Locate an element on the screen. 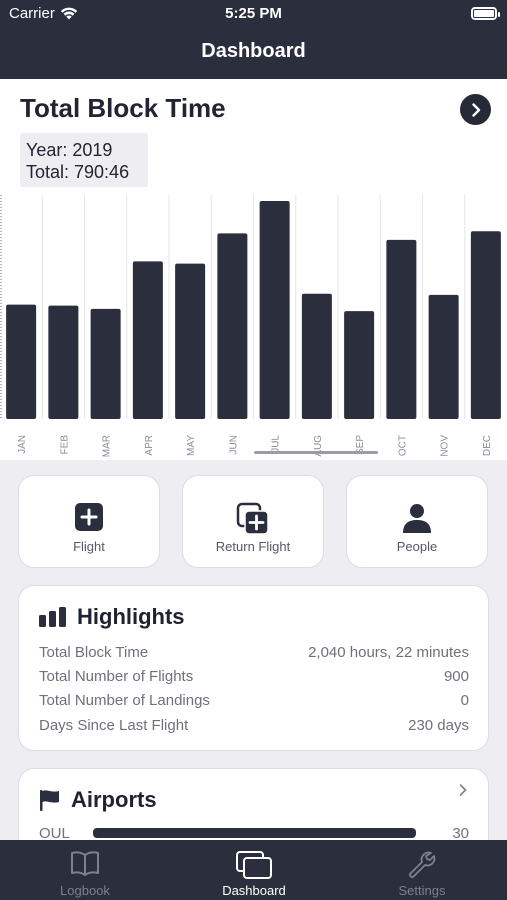 The image size is (507, 900). highlight-value: 0 is located at coordinates (464, 700).